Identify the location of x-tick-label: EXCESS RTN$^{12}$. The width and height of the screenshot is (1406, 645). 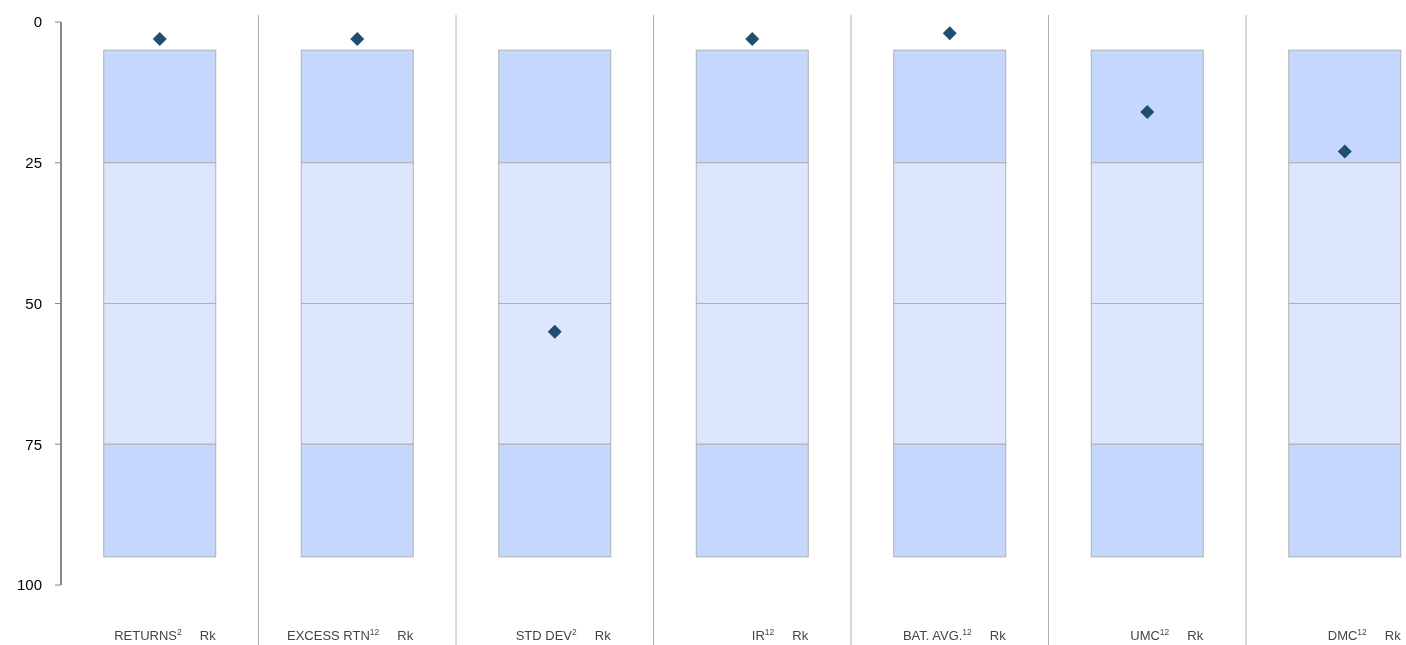
(333, 635).